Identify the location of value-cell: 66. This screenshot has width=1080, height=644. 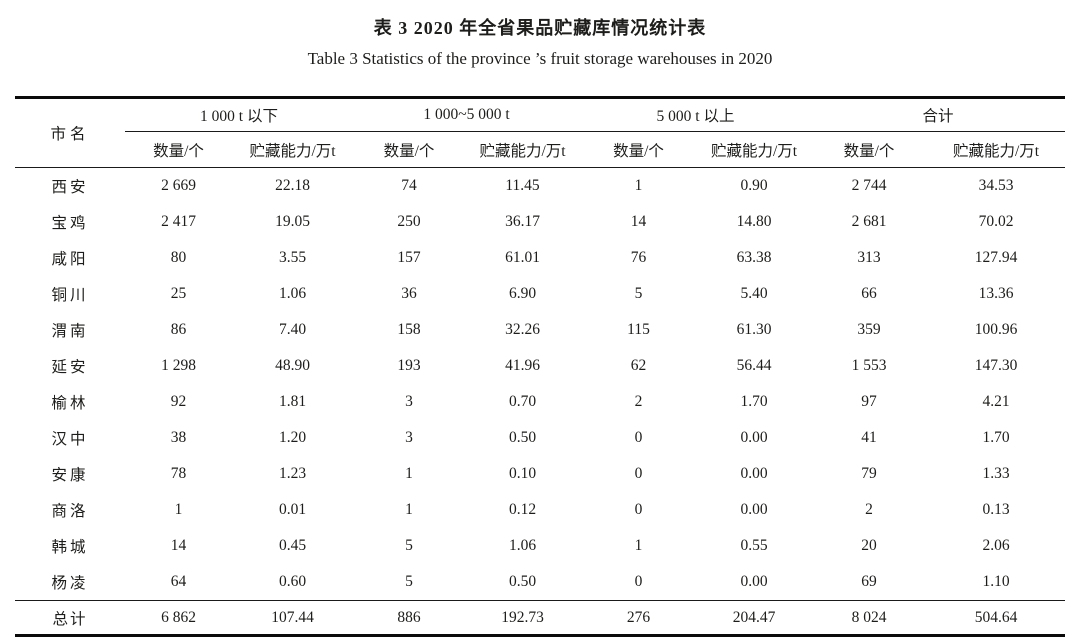
(869, 293).